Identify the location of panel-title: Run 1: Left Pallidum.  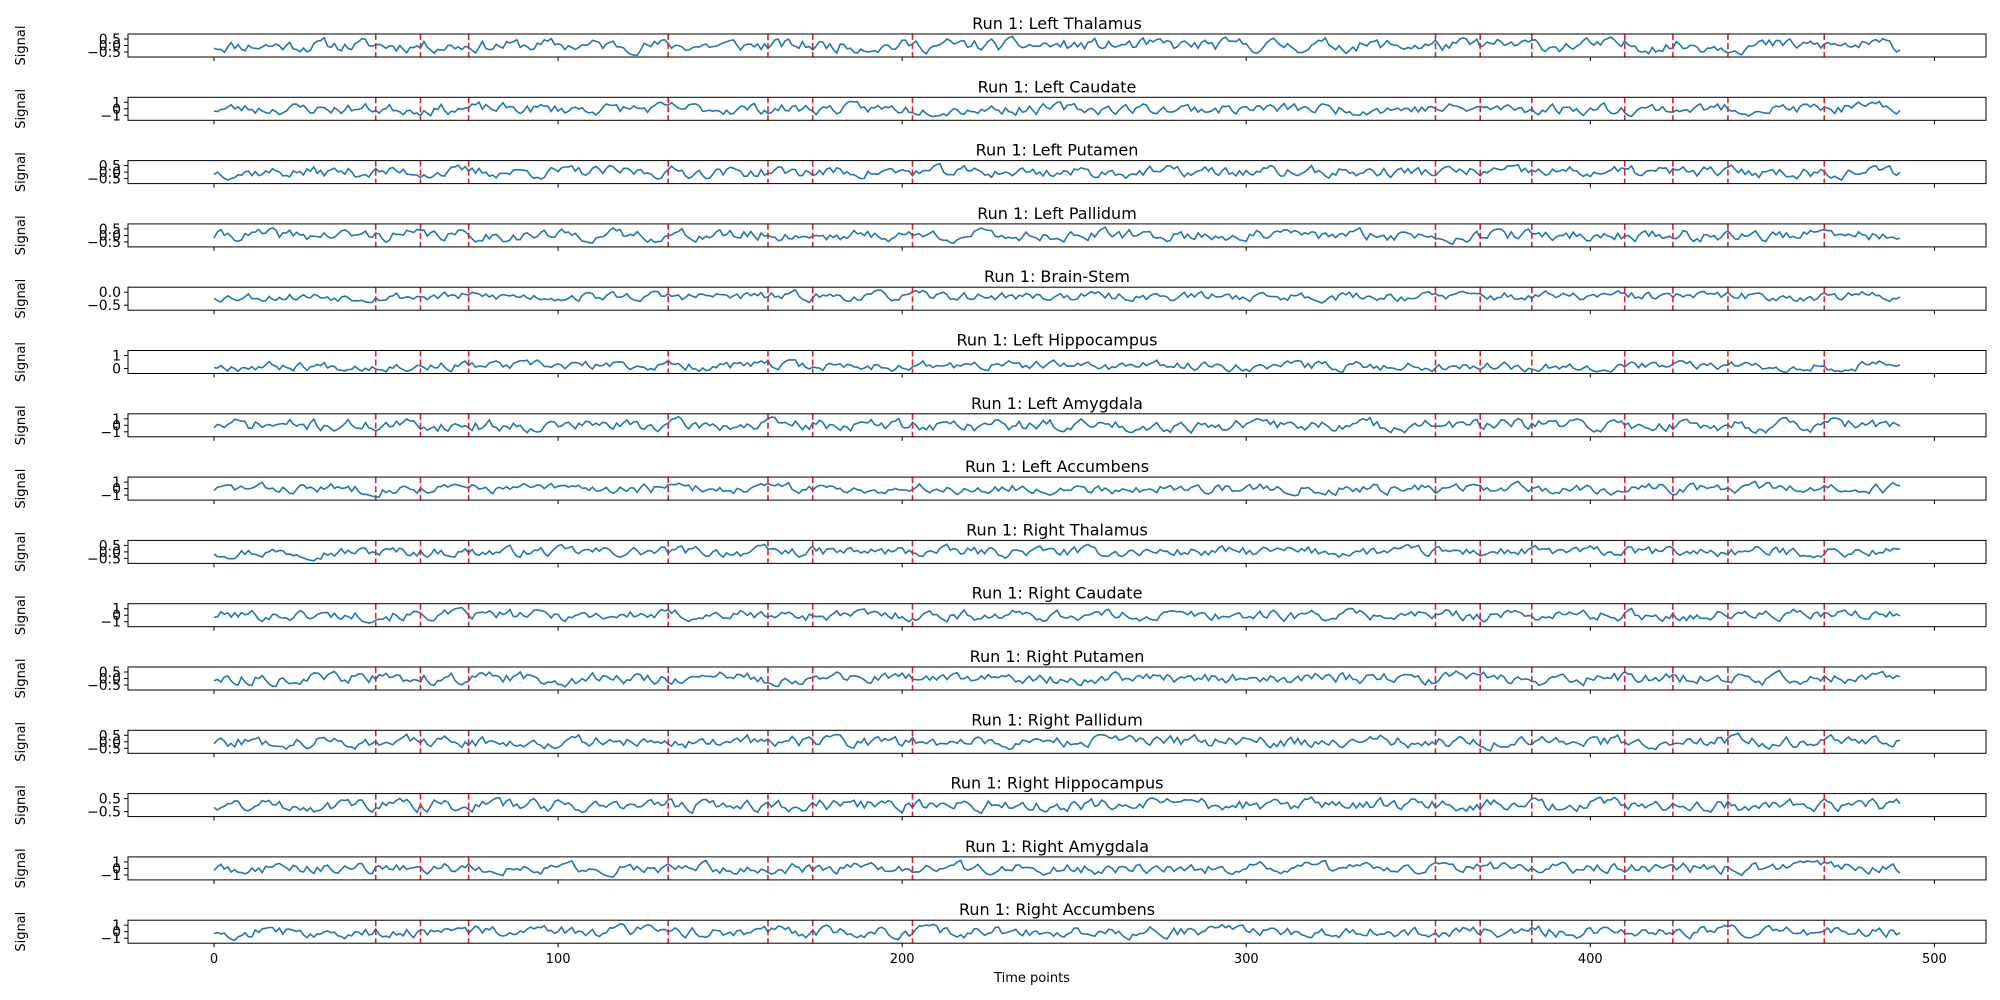
(1057, 213).